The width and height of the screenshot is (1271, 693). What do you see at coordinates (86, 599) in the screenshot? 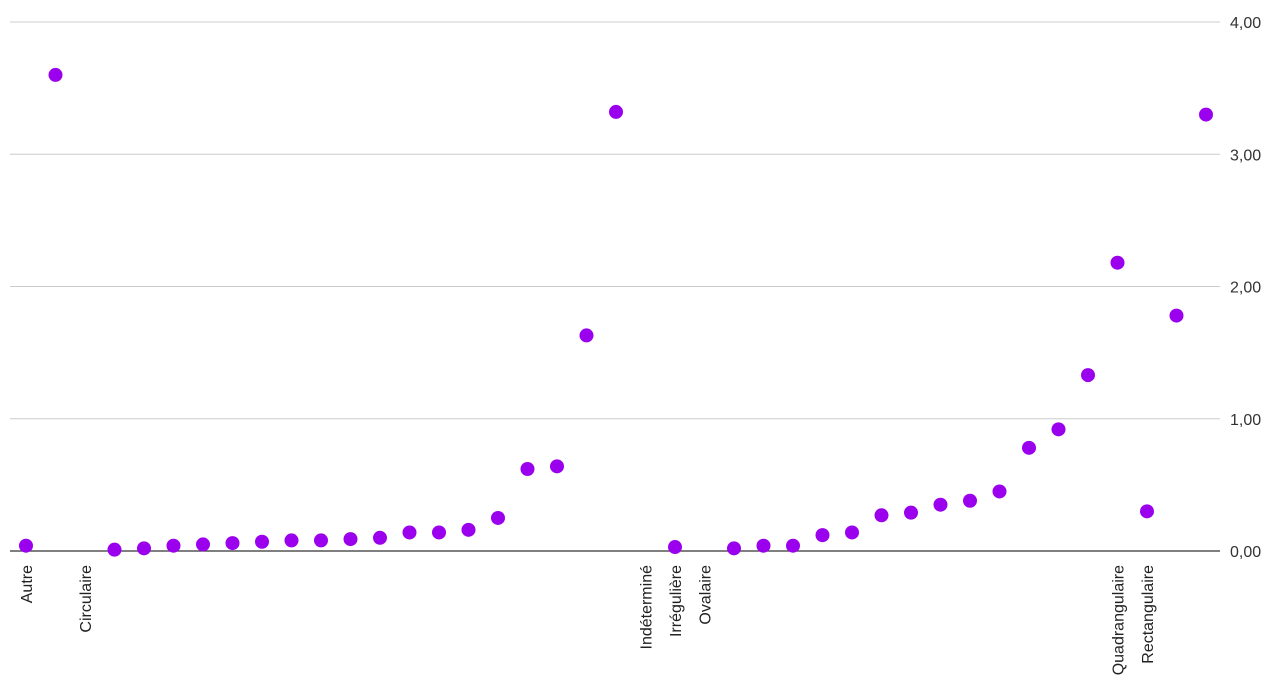
I see `x-tick-label: Circulaire` at bounding box center [86, 599].